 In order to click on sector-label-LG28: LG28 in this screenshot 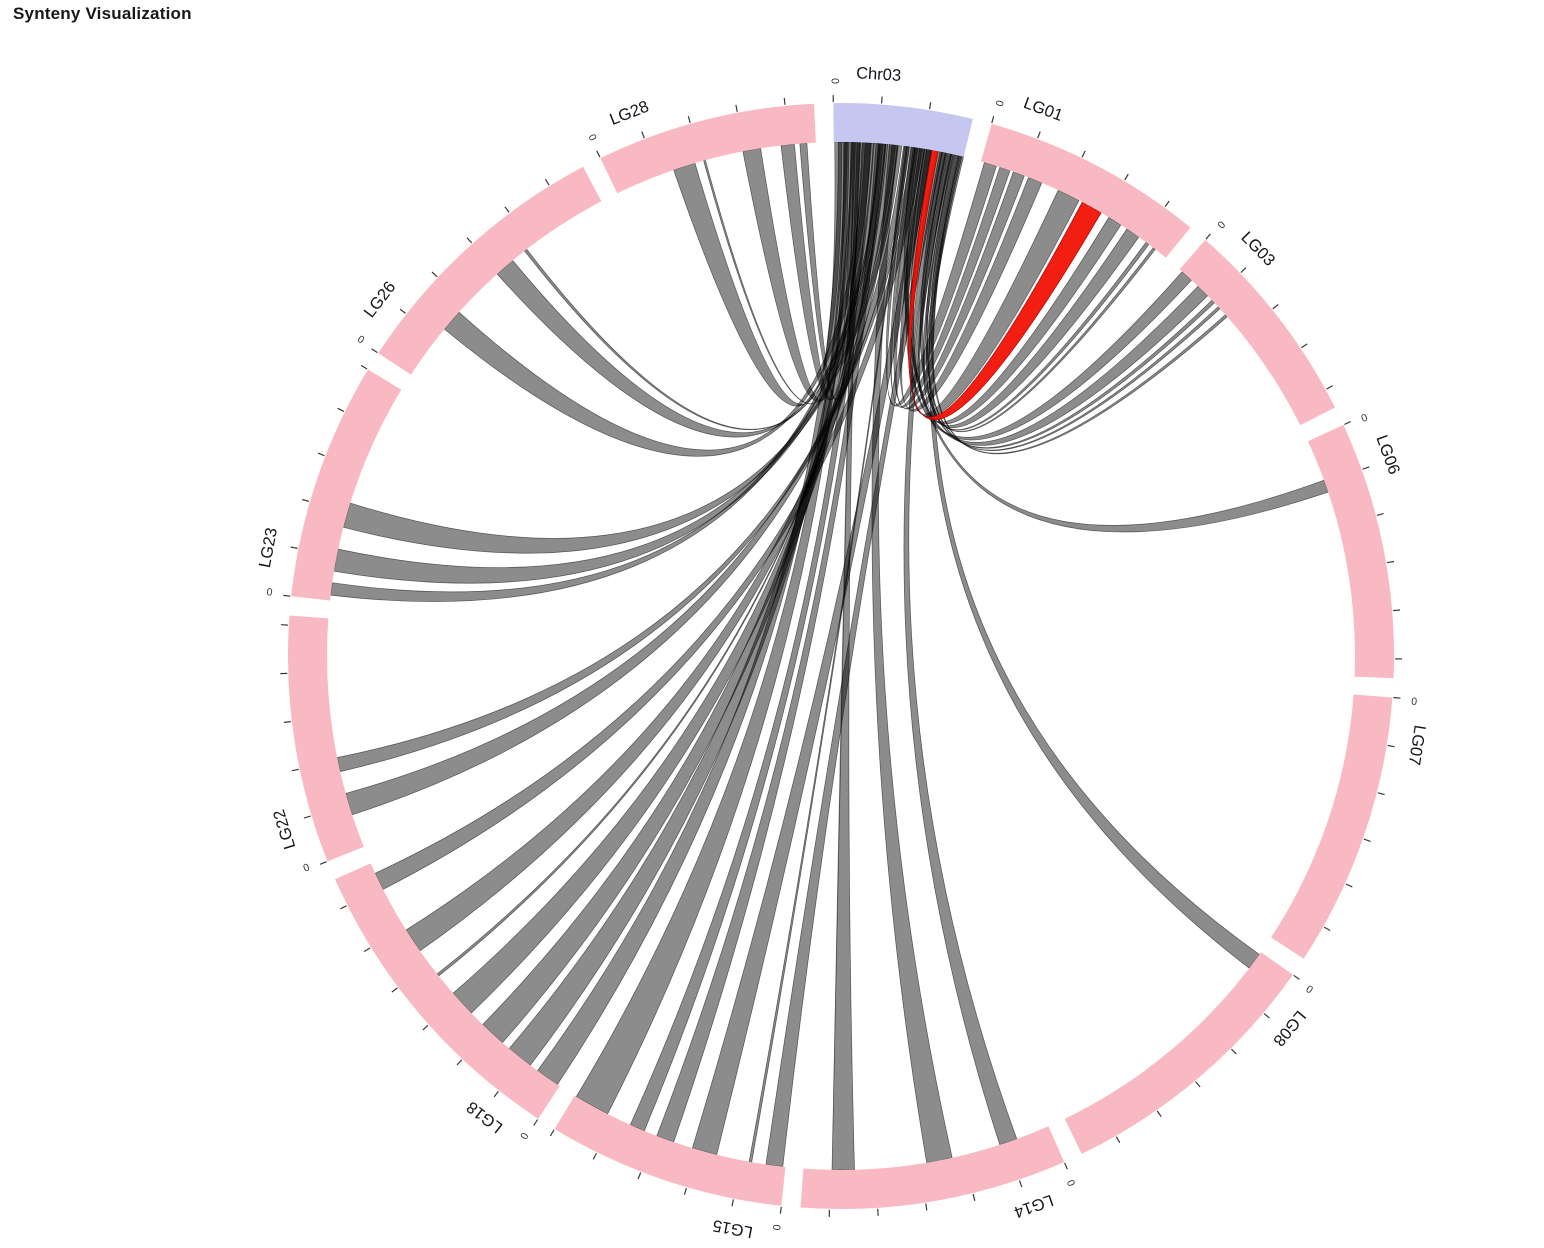, I will do `click(629, 112)`.